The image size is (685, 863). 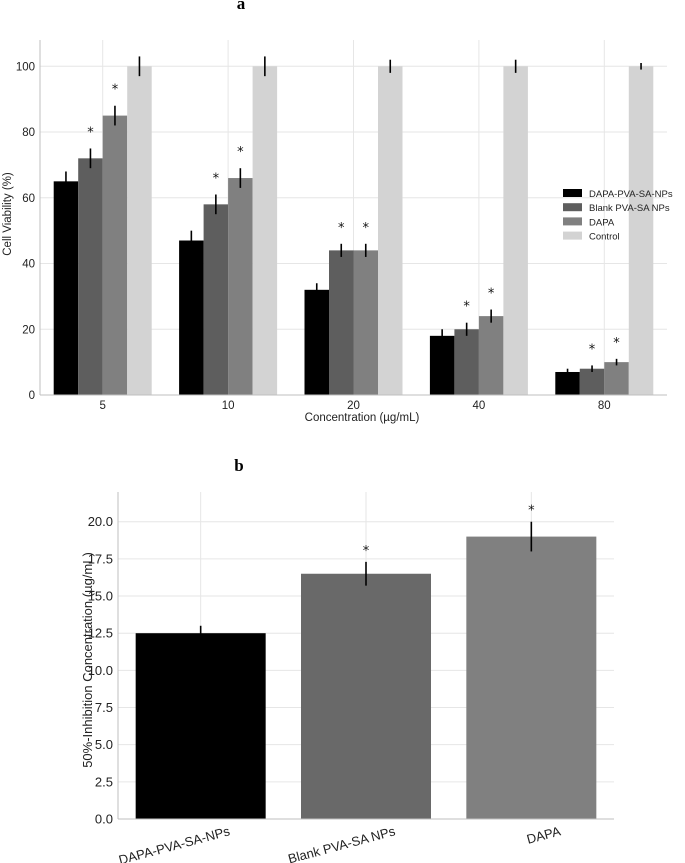 I want to click on x-tick-label: 10, so click(x=228, y=406).